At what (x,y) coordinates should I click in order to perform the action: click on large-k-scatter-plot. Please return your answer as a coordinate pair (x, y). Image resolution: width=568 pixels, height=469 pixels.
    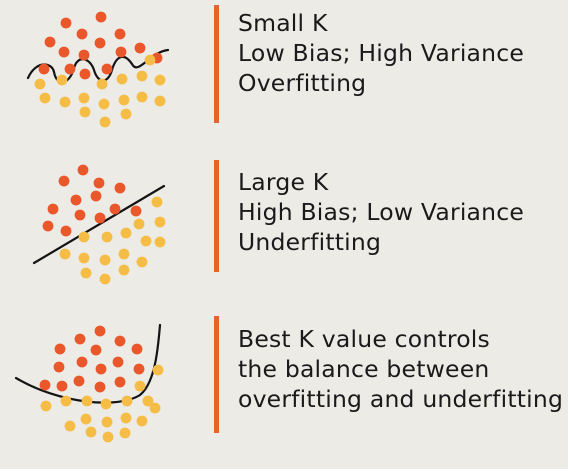
    Looking at the image, I should click on (99, 224).